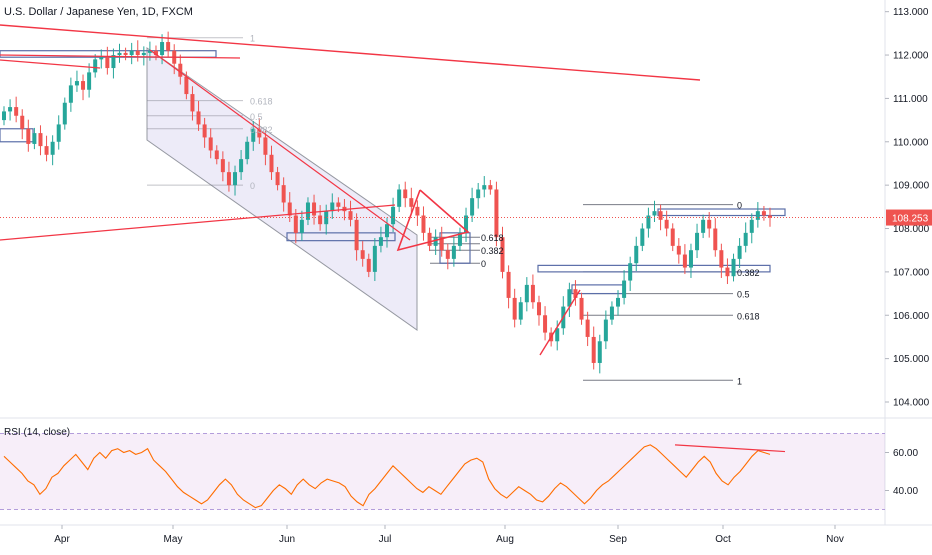  I want to click on price-tick-label: 112.000, so click(911, 56).